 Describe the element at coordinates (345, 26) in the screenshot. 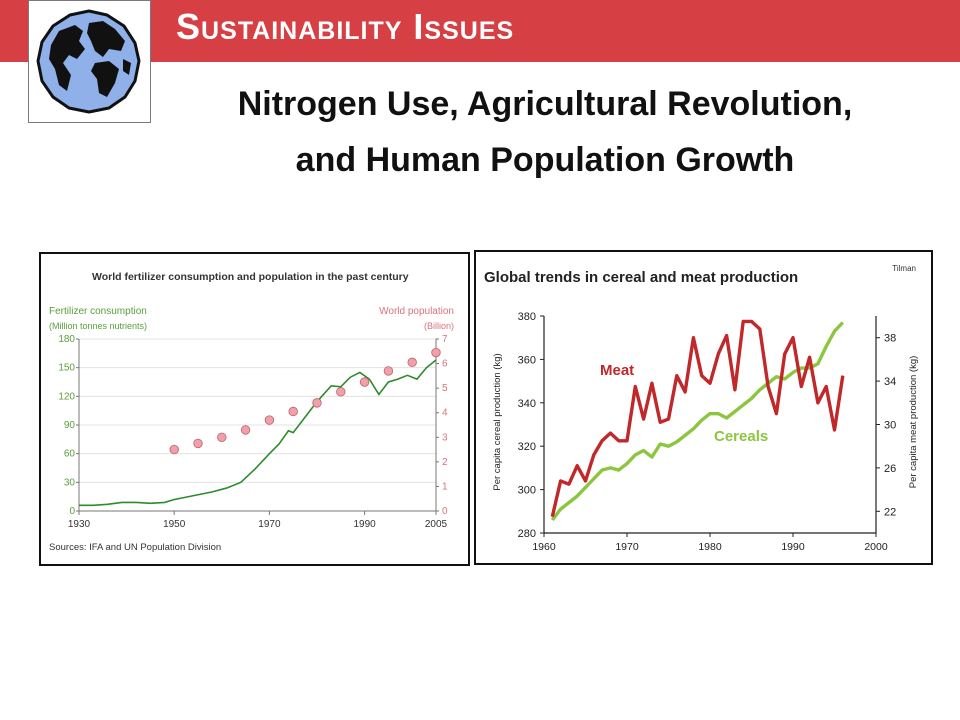

I see `slide-title: Sustainability Issues` at that location.